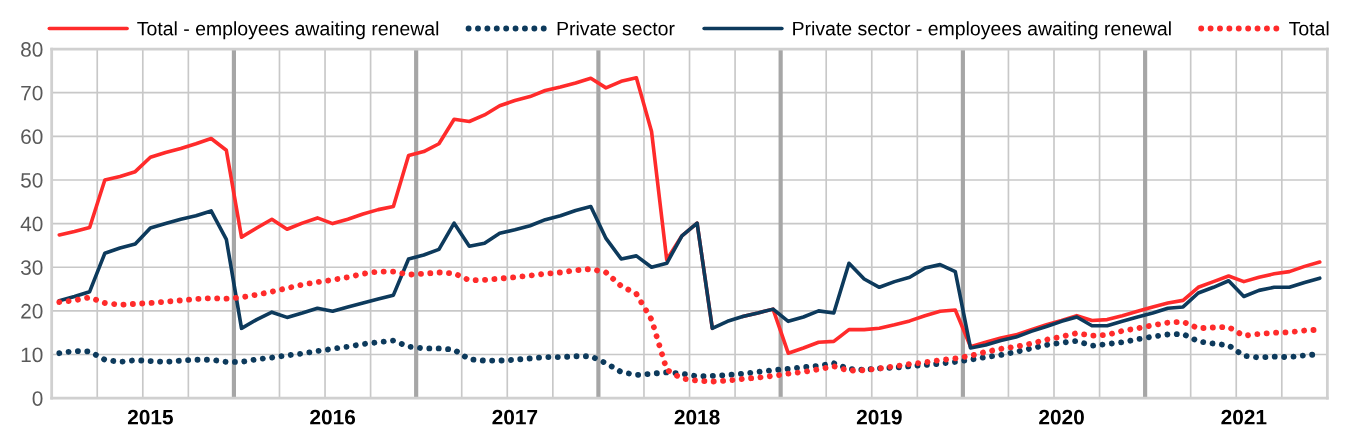 The image size is (1360, 438). Describe the element at coordinates (1061, 417) in the screenshot. I see `x-tick-label: 2020` at that location.